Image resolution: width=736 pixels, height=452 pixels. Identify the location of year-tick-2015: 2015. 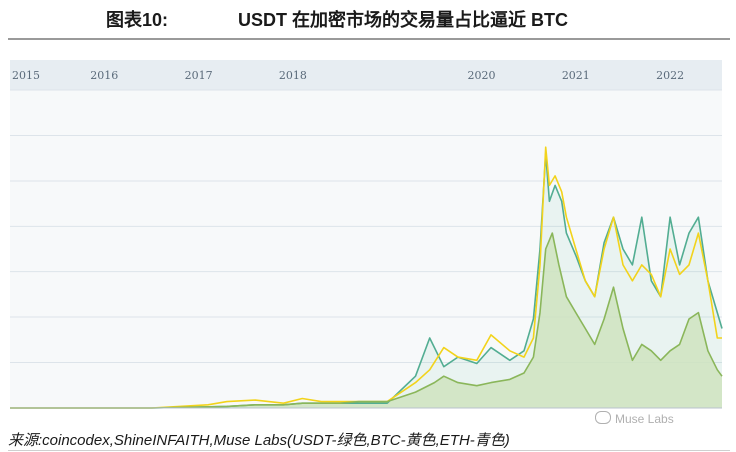
(26, 75).